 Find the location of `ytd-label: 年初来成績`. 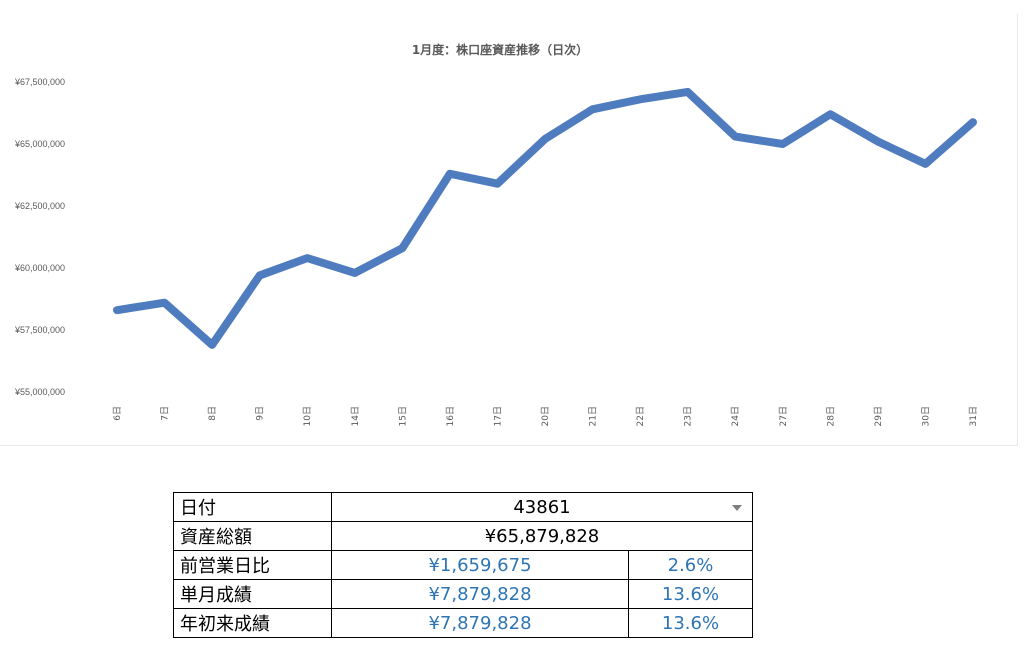

ytd-label: 年初来成績 is located at coordinates (252, 623).